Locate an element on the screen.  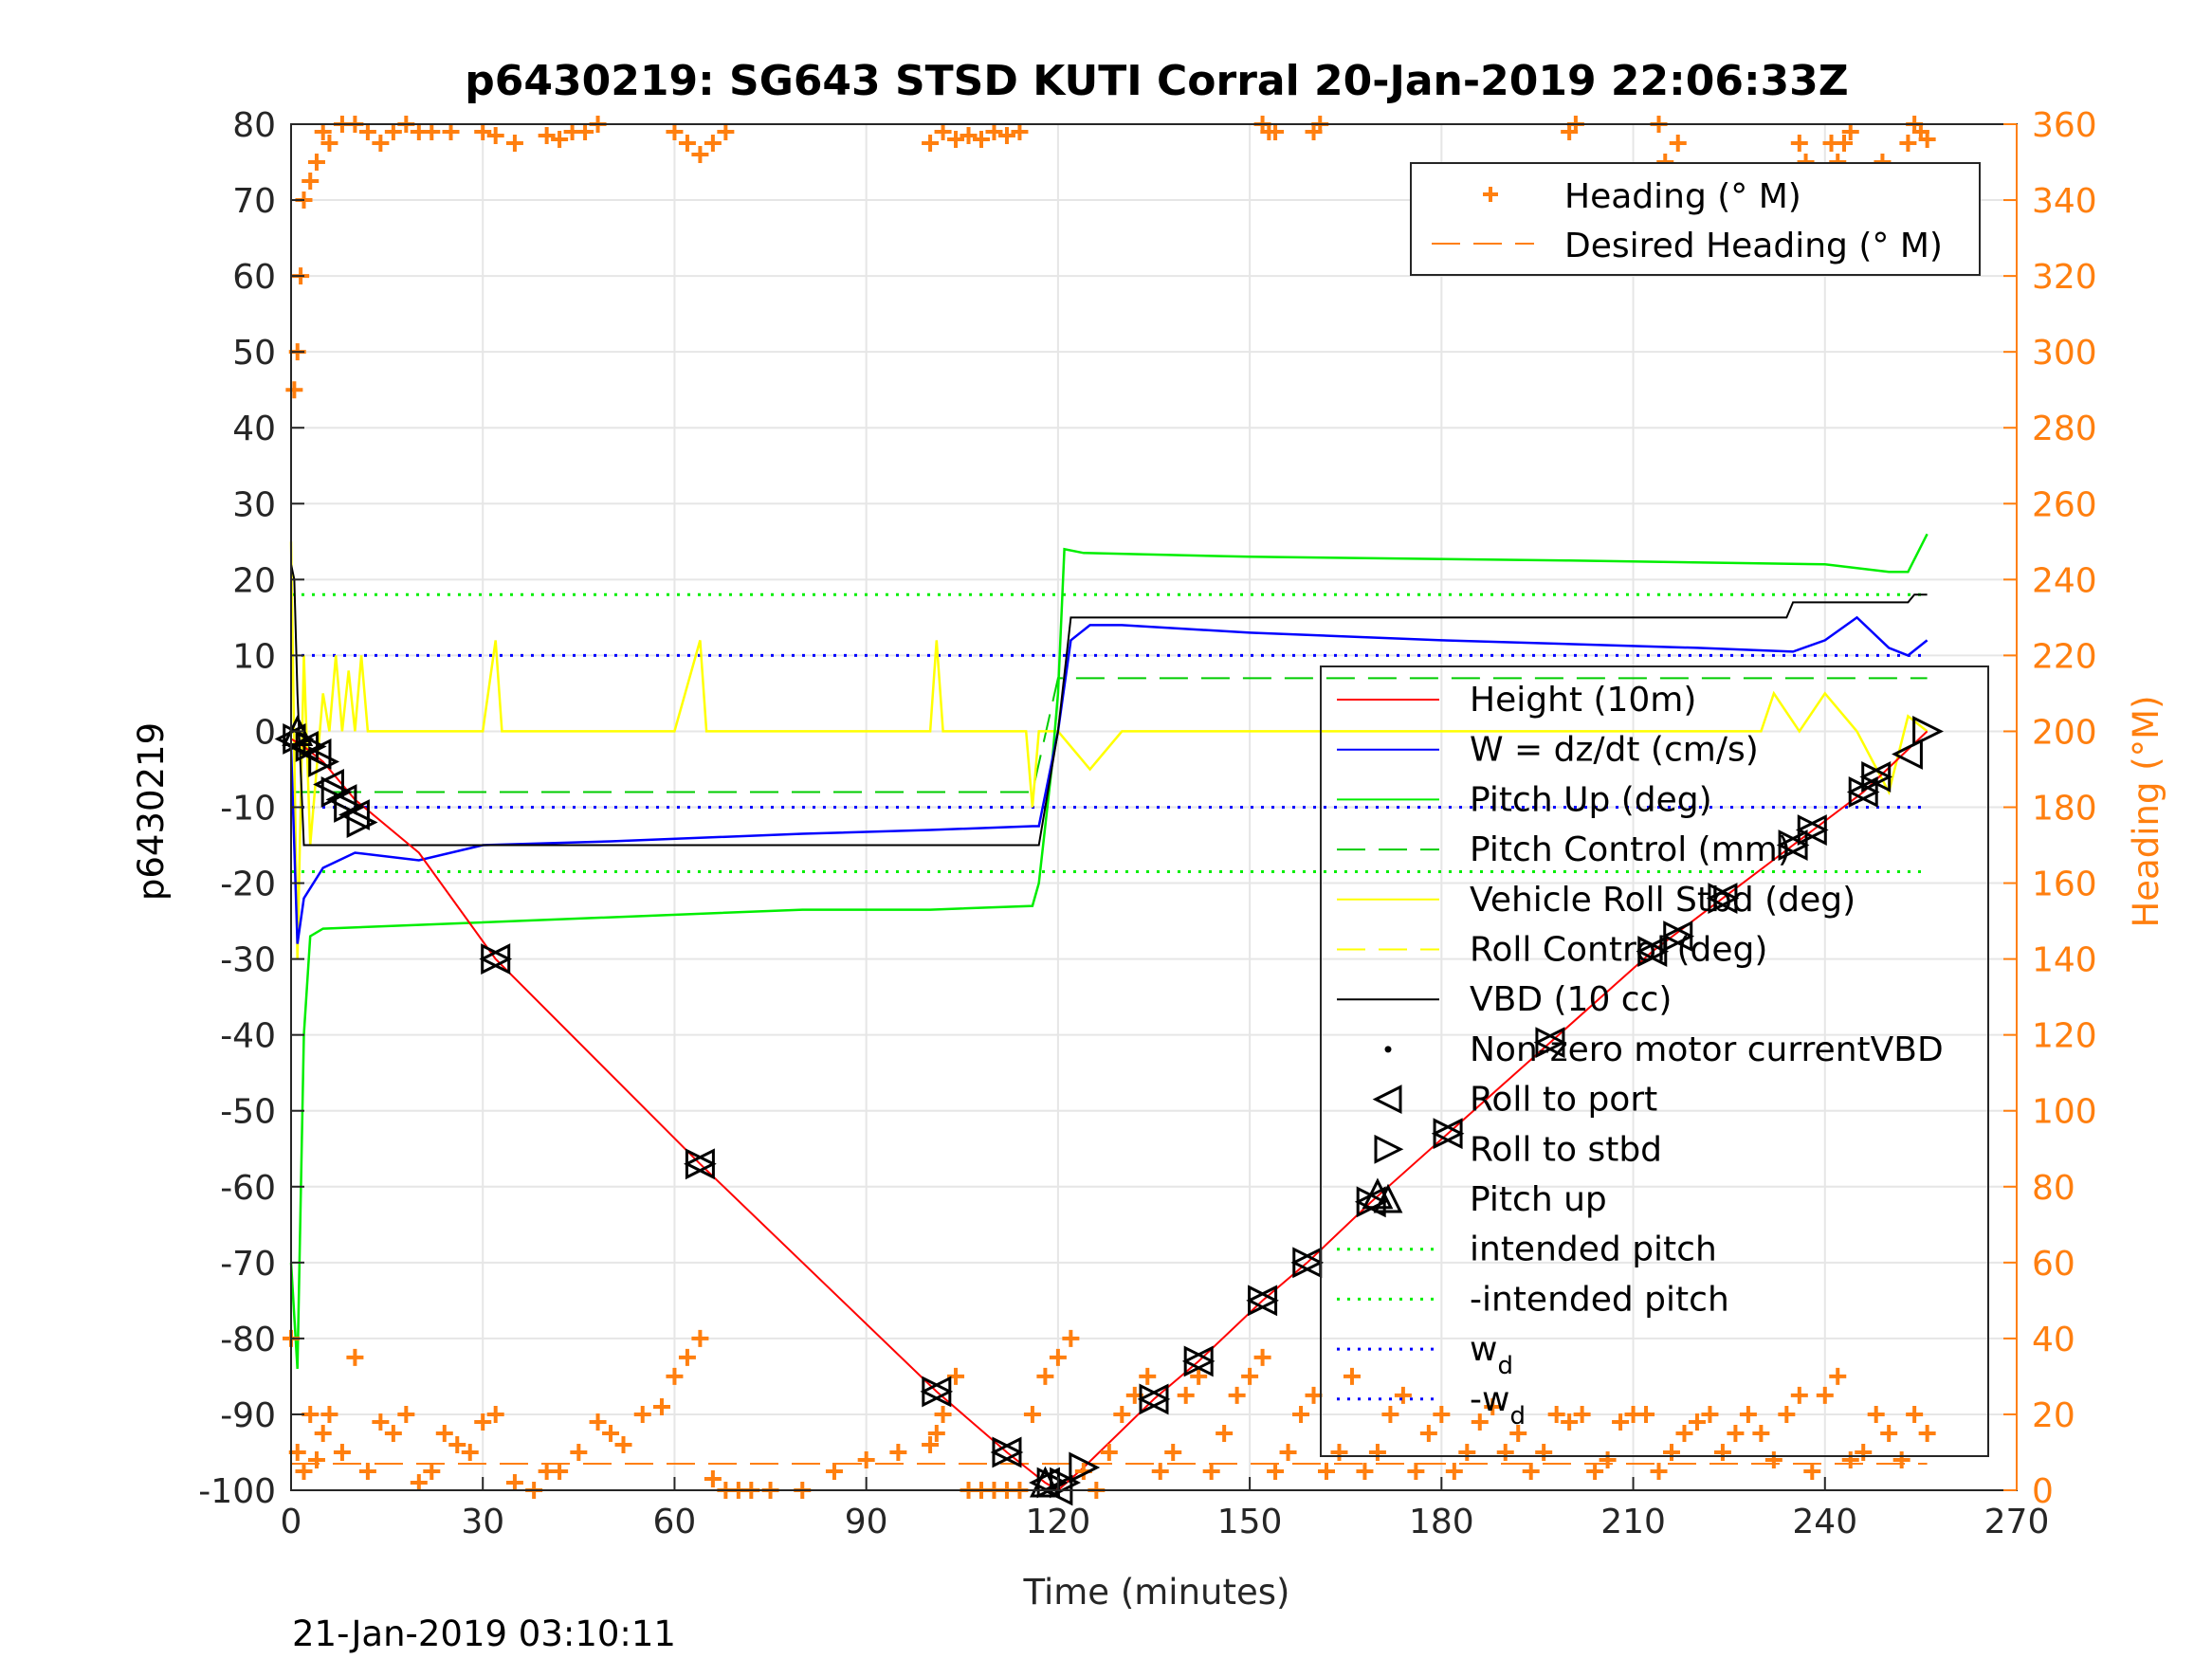
legend-label: Roll to stbd is located at coordinates (1566, 1149).